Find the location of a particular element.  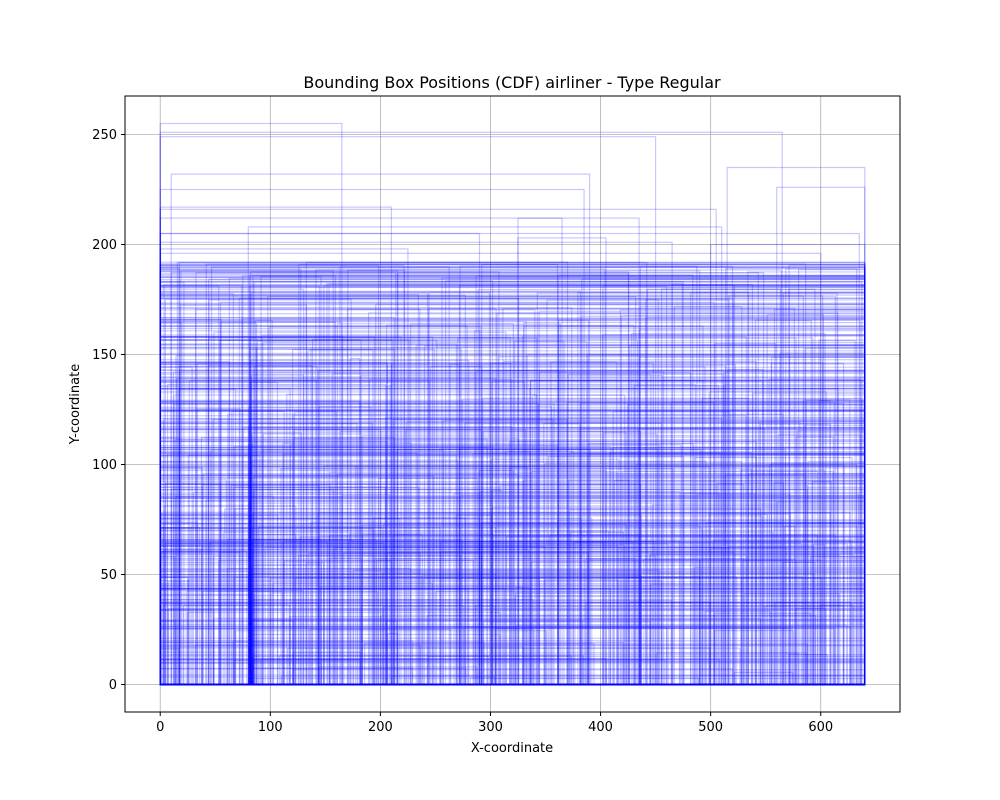

y-axis-label: Y-coordinate is located at coordinates (75, 404).